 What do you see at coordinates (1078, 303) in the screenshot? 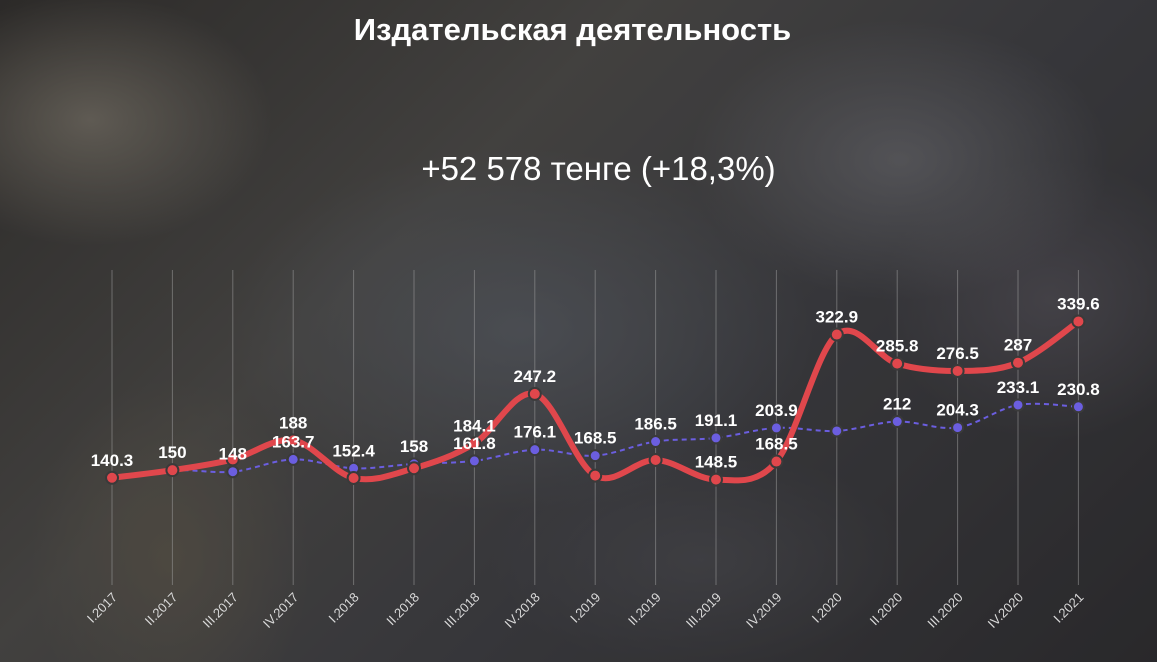
I see `series-a-data-label: 339.6` at bounding box center [1078, 303].